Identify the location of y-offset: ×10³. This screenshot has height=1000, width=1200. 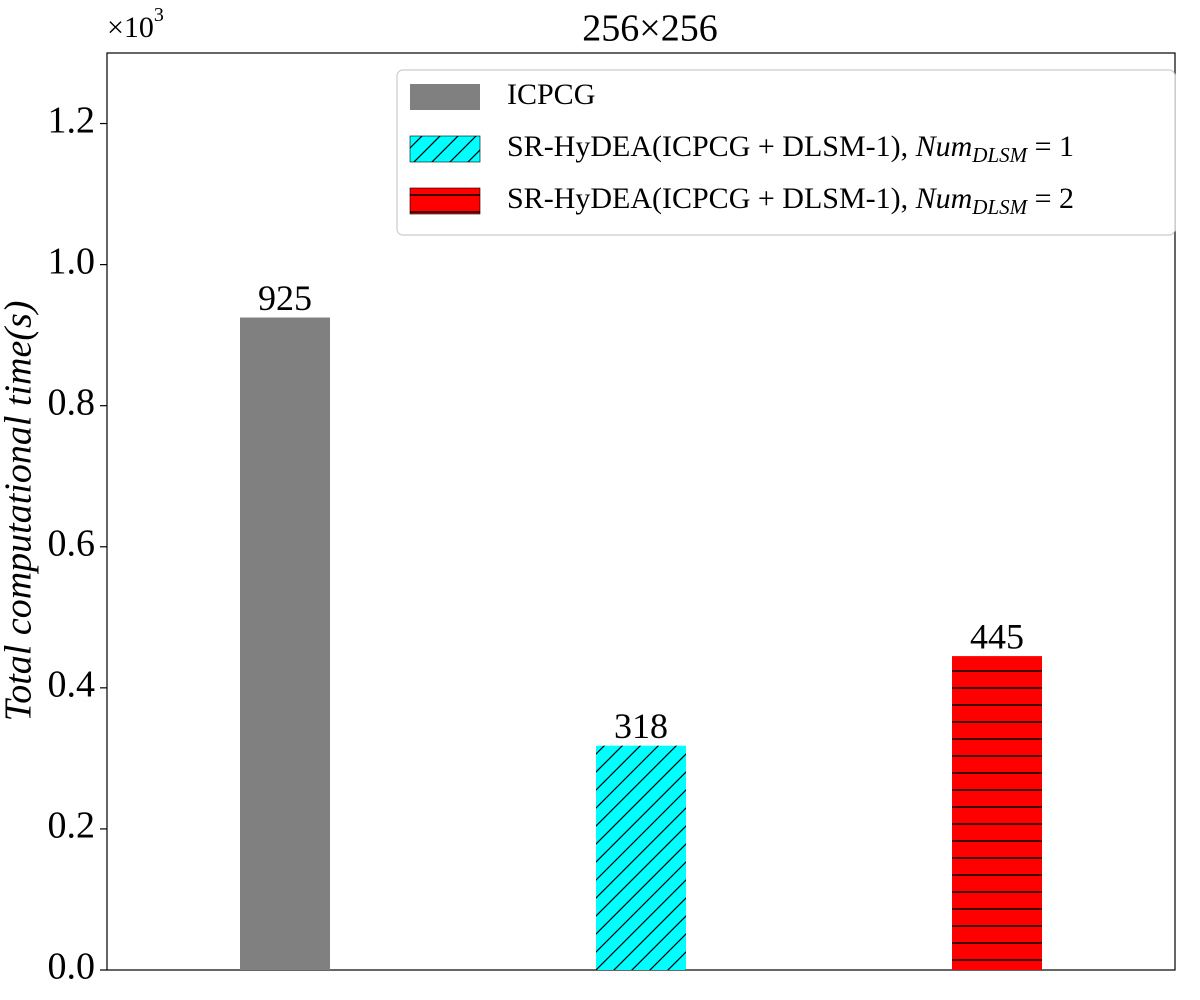
(135, 24).